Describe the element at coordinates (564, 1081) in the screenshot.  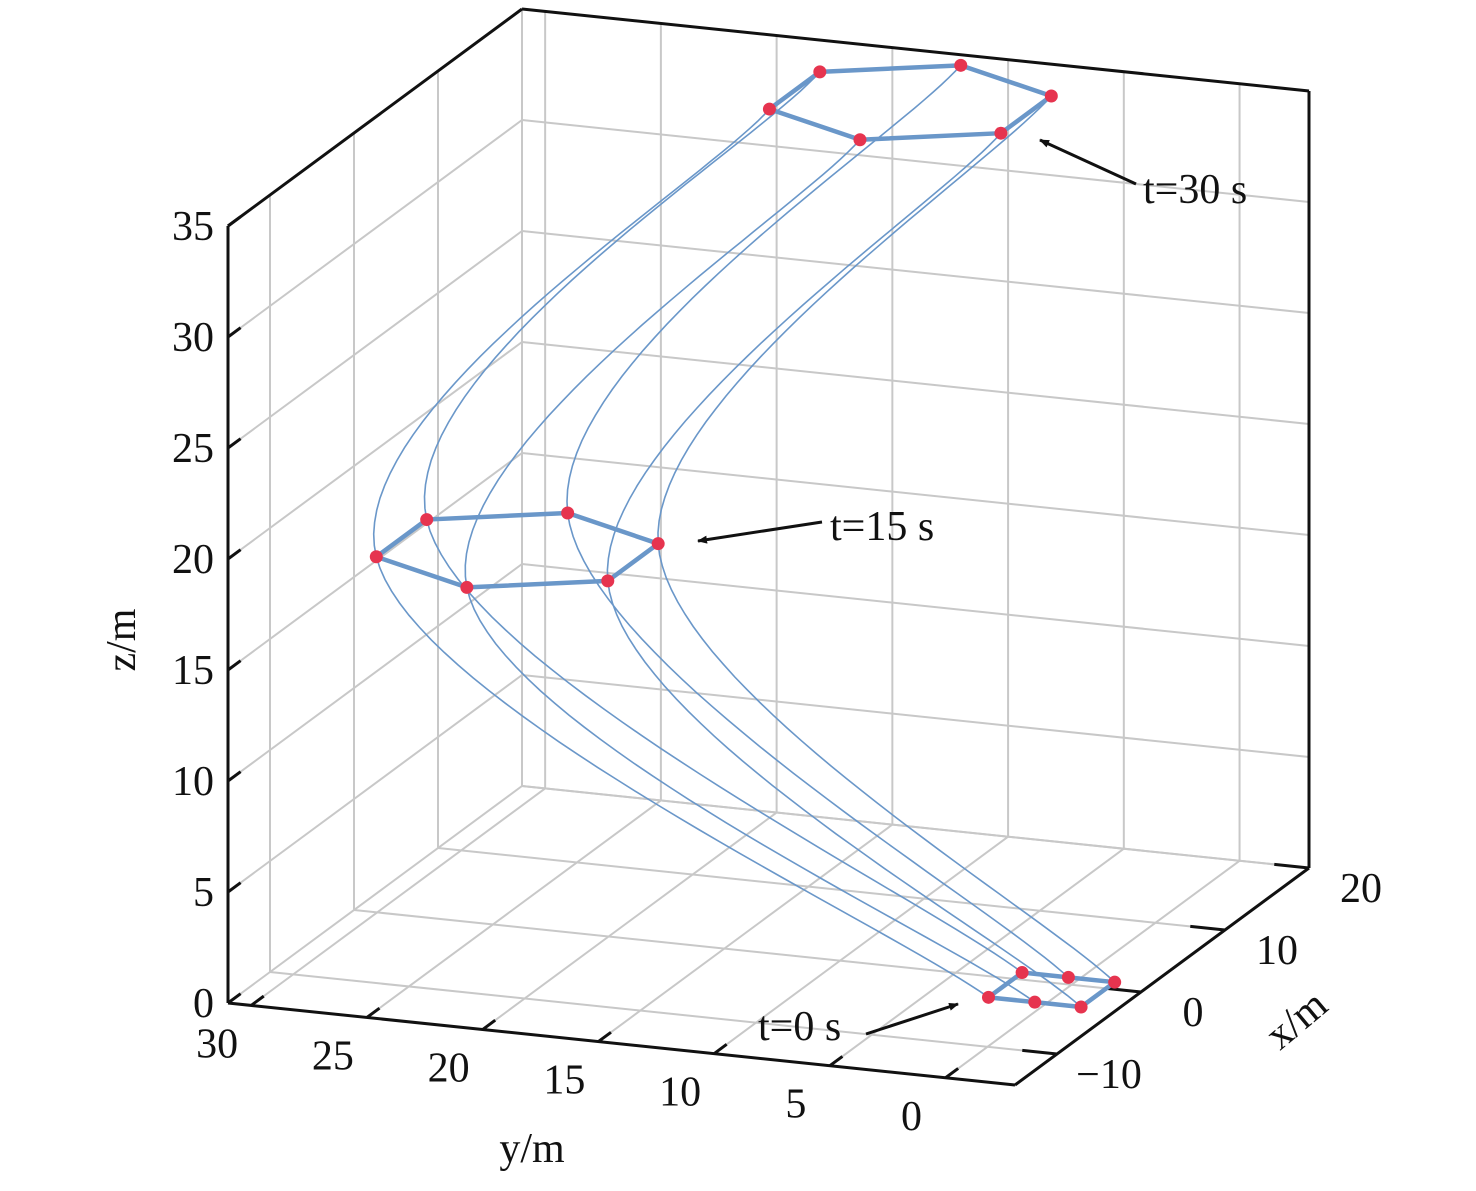
I see `y-tick-label: 15` at that location.